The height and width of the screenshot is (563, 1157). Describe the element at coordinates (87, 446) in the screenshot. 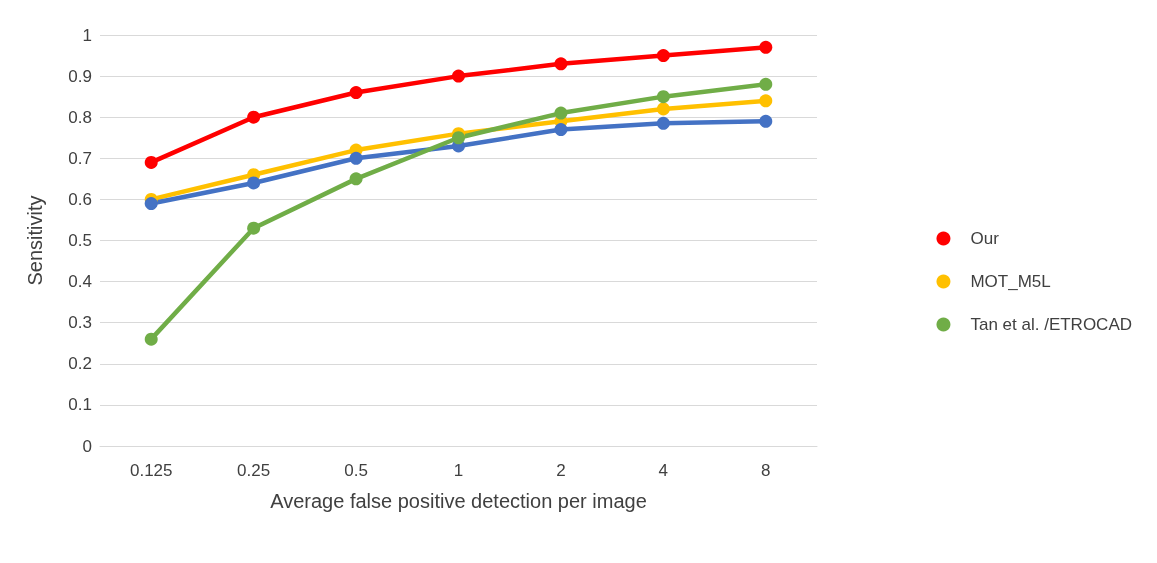

I see `y-tick-label: 0` at that location.